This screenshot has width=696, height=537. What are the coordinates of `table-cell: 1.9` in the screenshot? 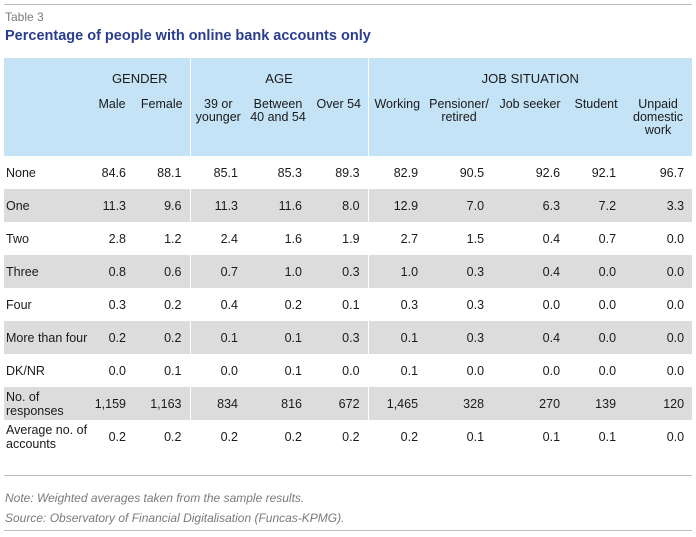 It's located at (351, 238).